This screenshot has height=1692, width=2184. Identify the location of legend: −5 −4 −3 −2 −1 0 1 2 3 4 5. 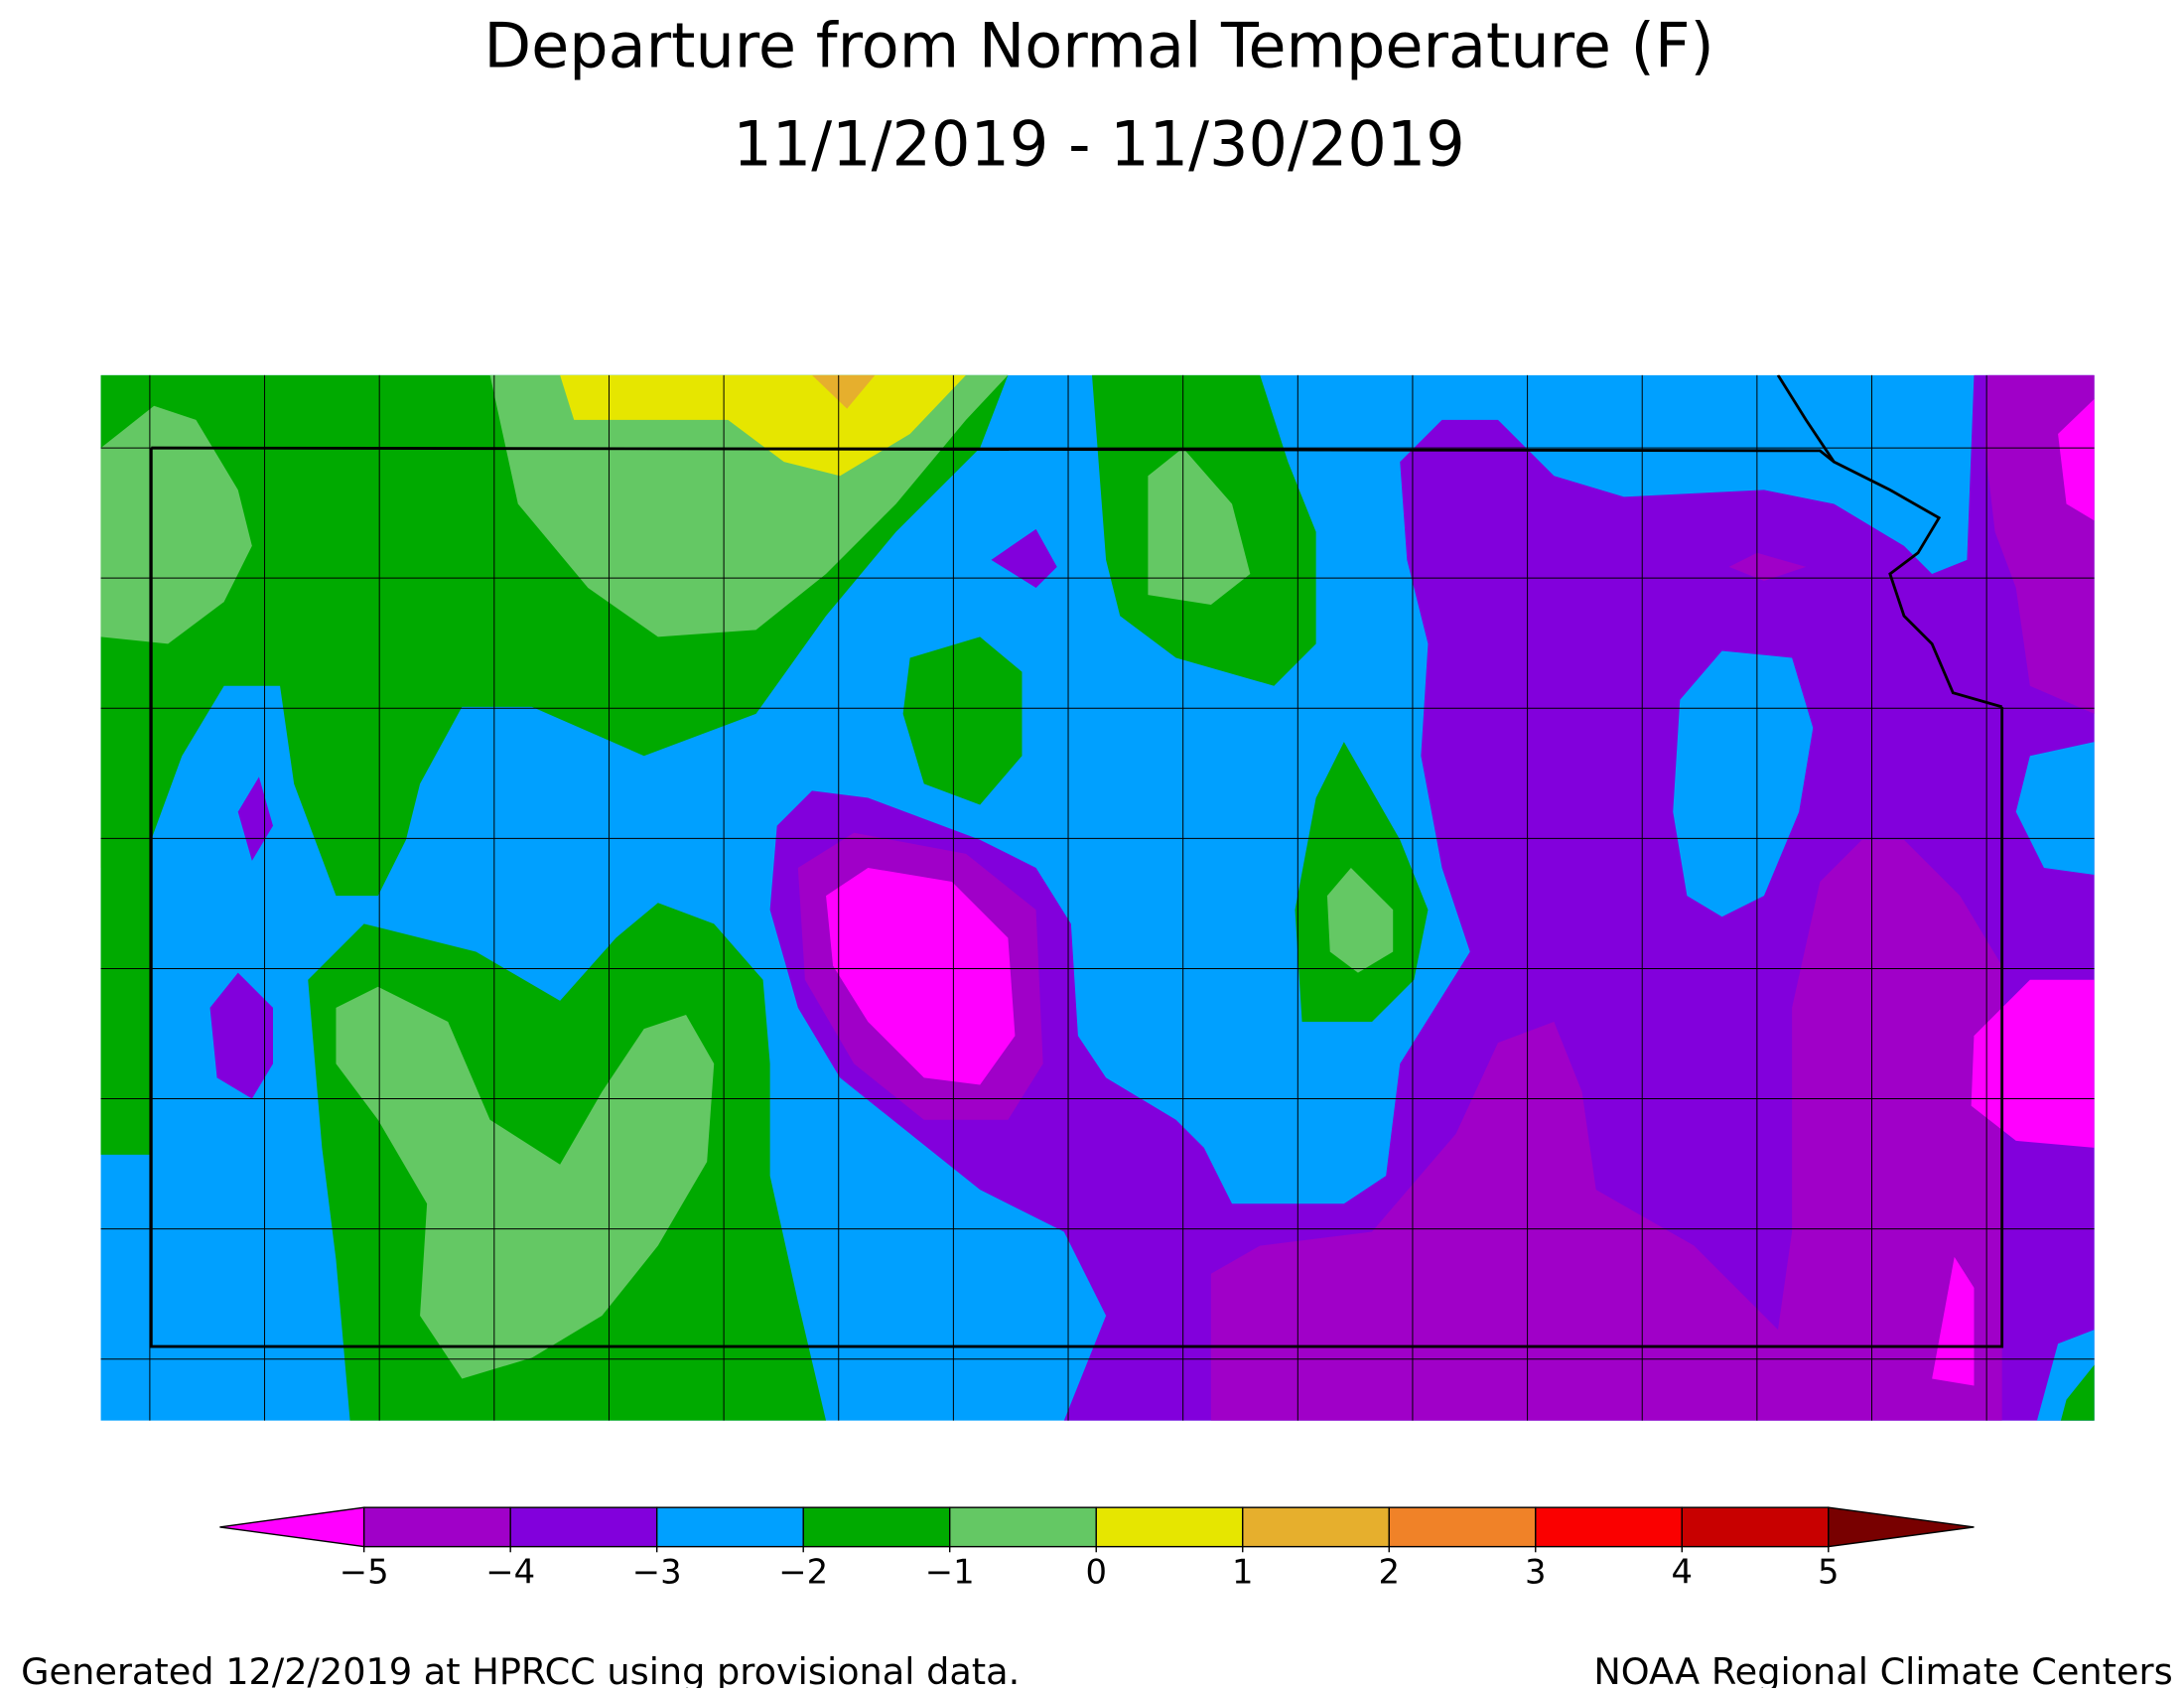
(1097, 1548).